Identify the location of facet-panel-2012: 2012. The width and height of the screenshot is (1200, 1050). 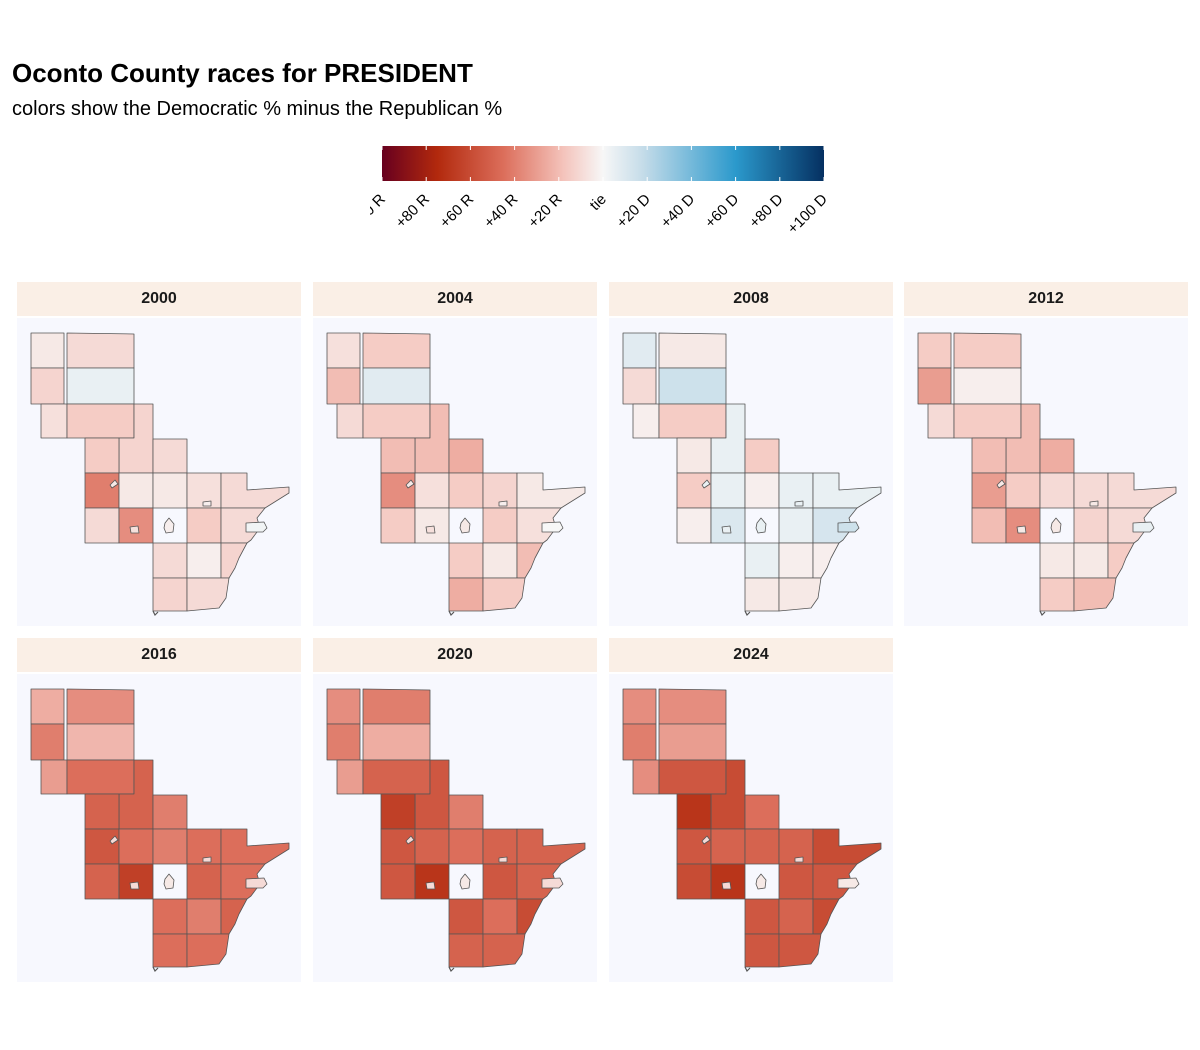
(1046, 454).